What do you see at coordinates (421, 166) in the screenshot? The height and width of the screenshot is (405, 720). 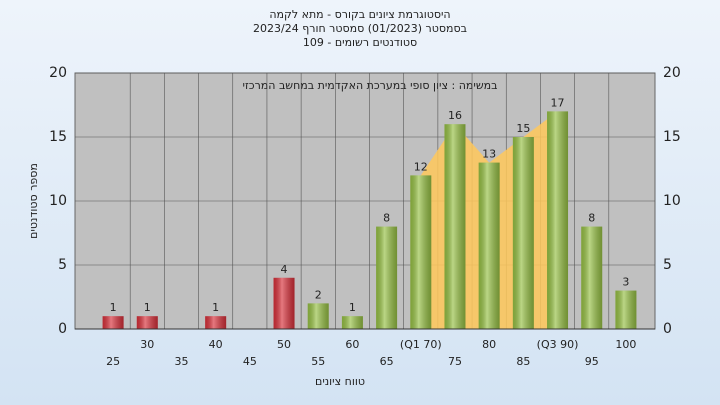 I see `data-label: 12` at bounding box center [421, 166].